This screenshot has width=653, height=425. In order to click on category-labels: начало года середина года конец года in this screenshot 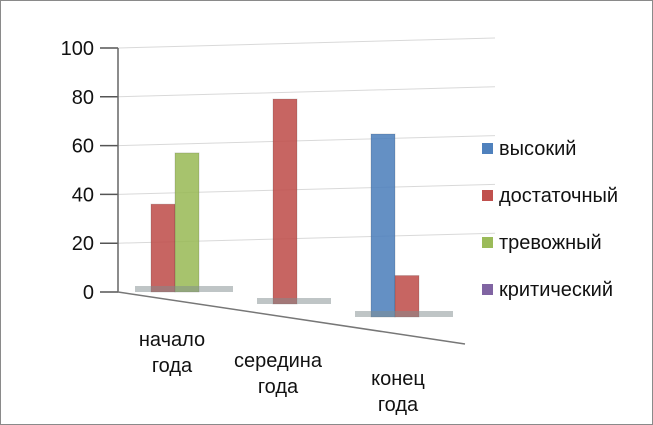, I will do `click(282, 372)`.